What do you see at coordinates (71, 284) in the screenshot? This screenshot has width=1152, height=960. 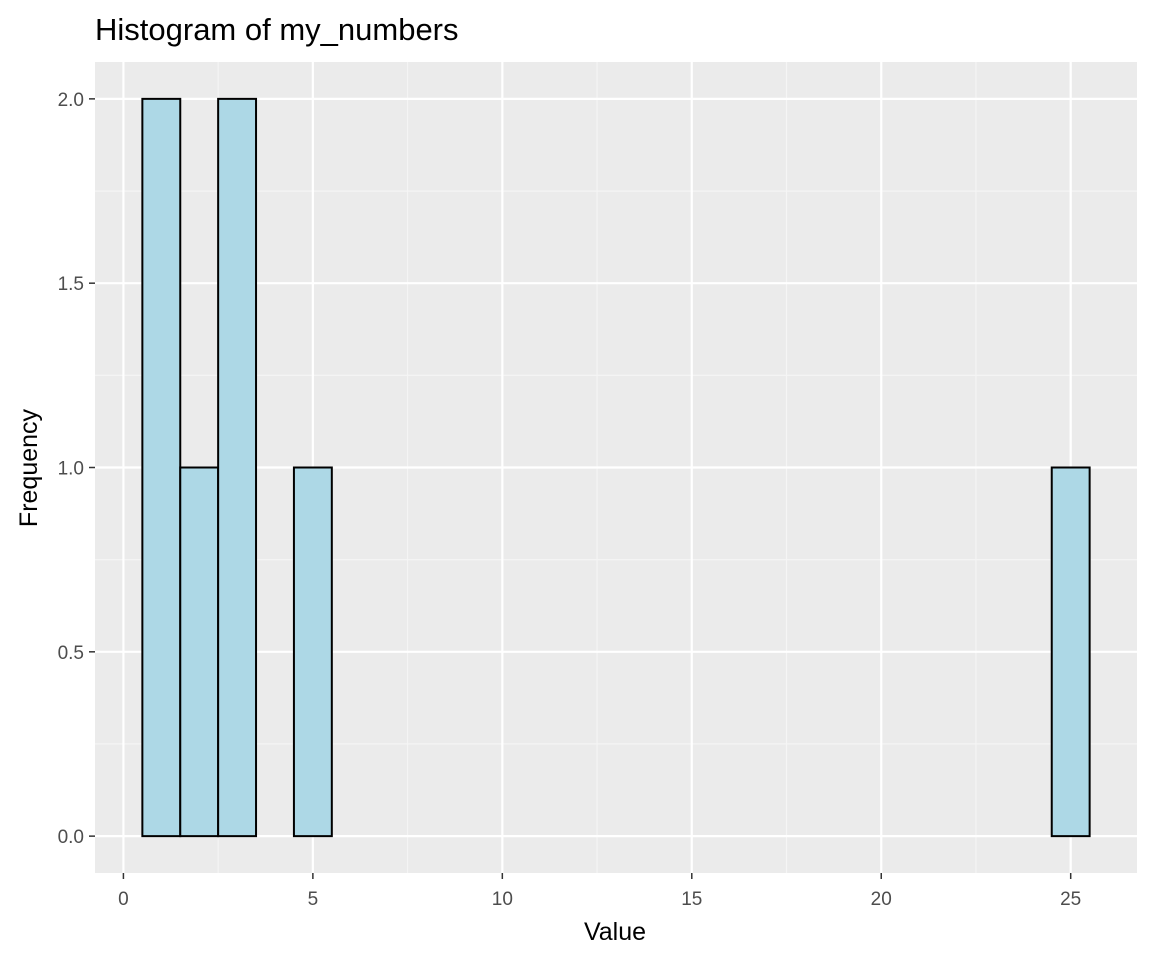 I see `y-tick-label: 1.5` at bounding box center [71, 284].